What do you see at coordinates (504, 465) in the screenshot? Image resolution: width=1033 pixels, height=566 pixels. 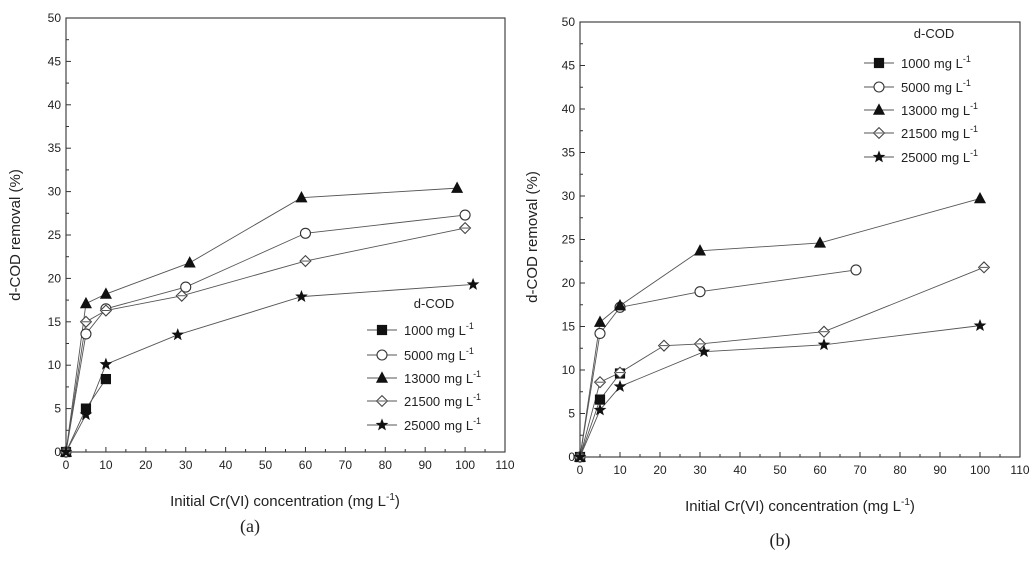 I see `x-tick-label: 110` at bounding box center [504, 465].